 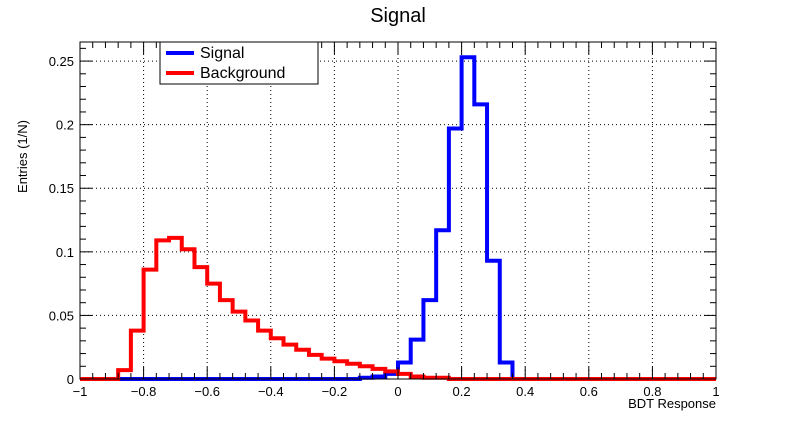 I want to click on y-tick-label: 0.25, so click(x=61, y=61).